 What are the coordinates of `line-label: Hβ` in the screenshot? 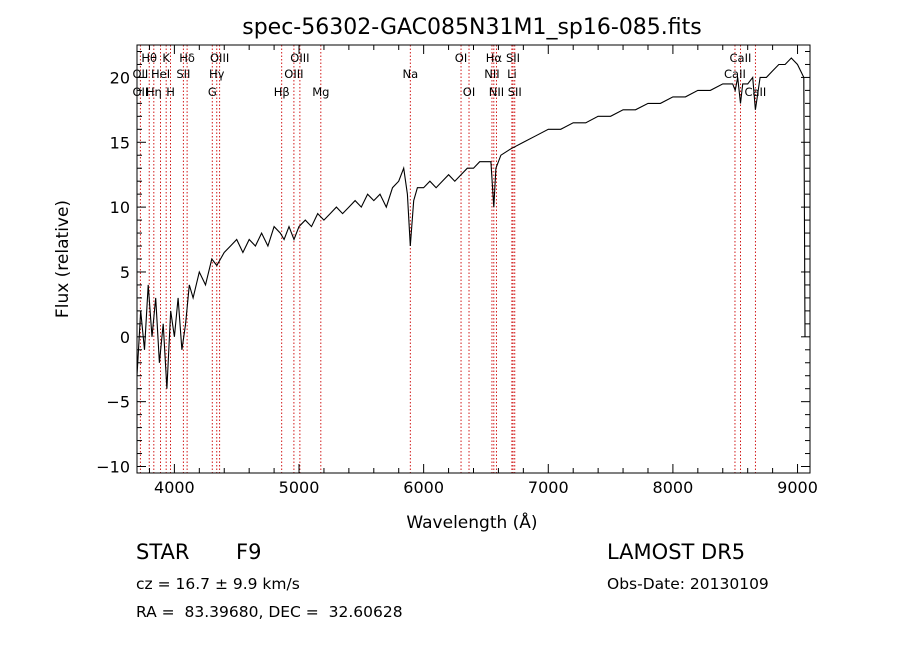 It's located at (282, 92).